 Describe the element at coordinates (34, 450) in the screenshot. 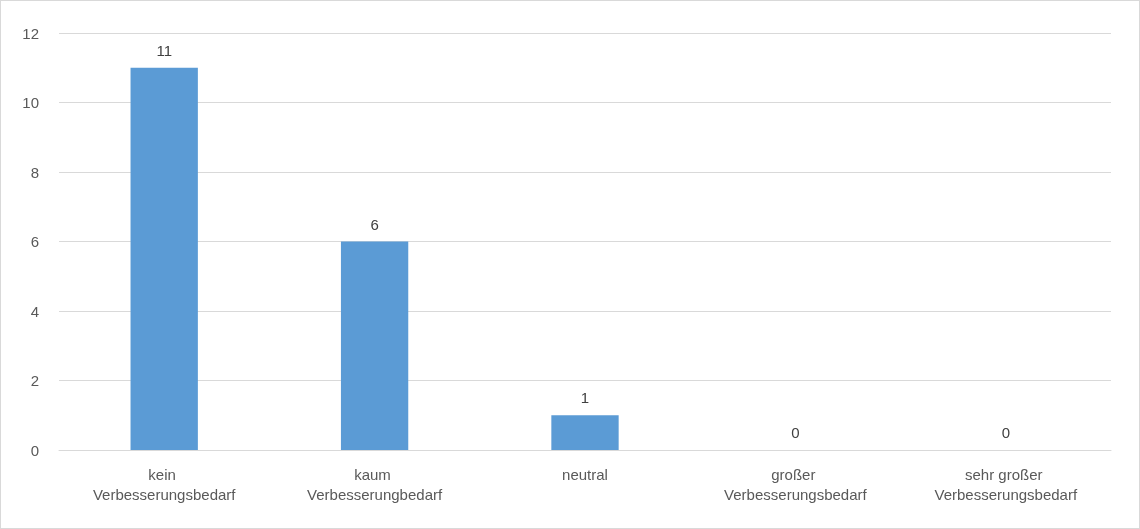

I see `y-tick-label: 0` at that location.